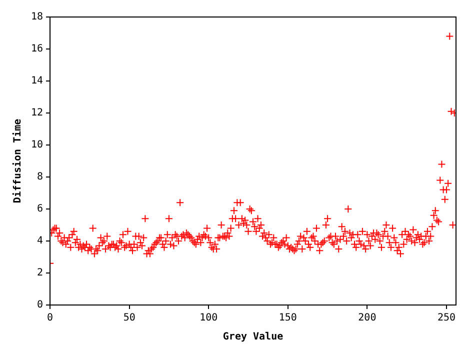 The image size is (474, 355). What do you see at coordinates (40, 177) in the screenshot?
I see `y-tick-label: 8` at bounding box center [40, 177].